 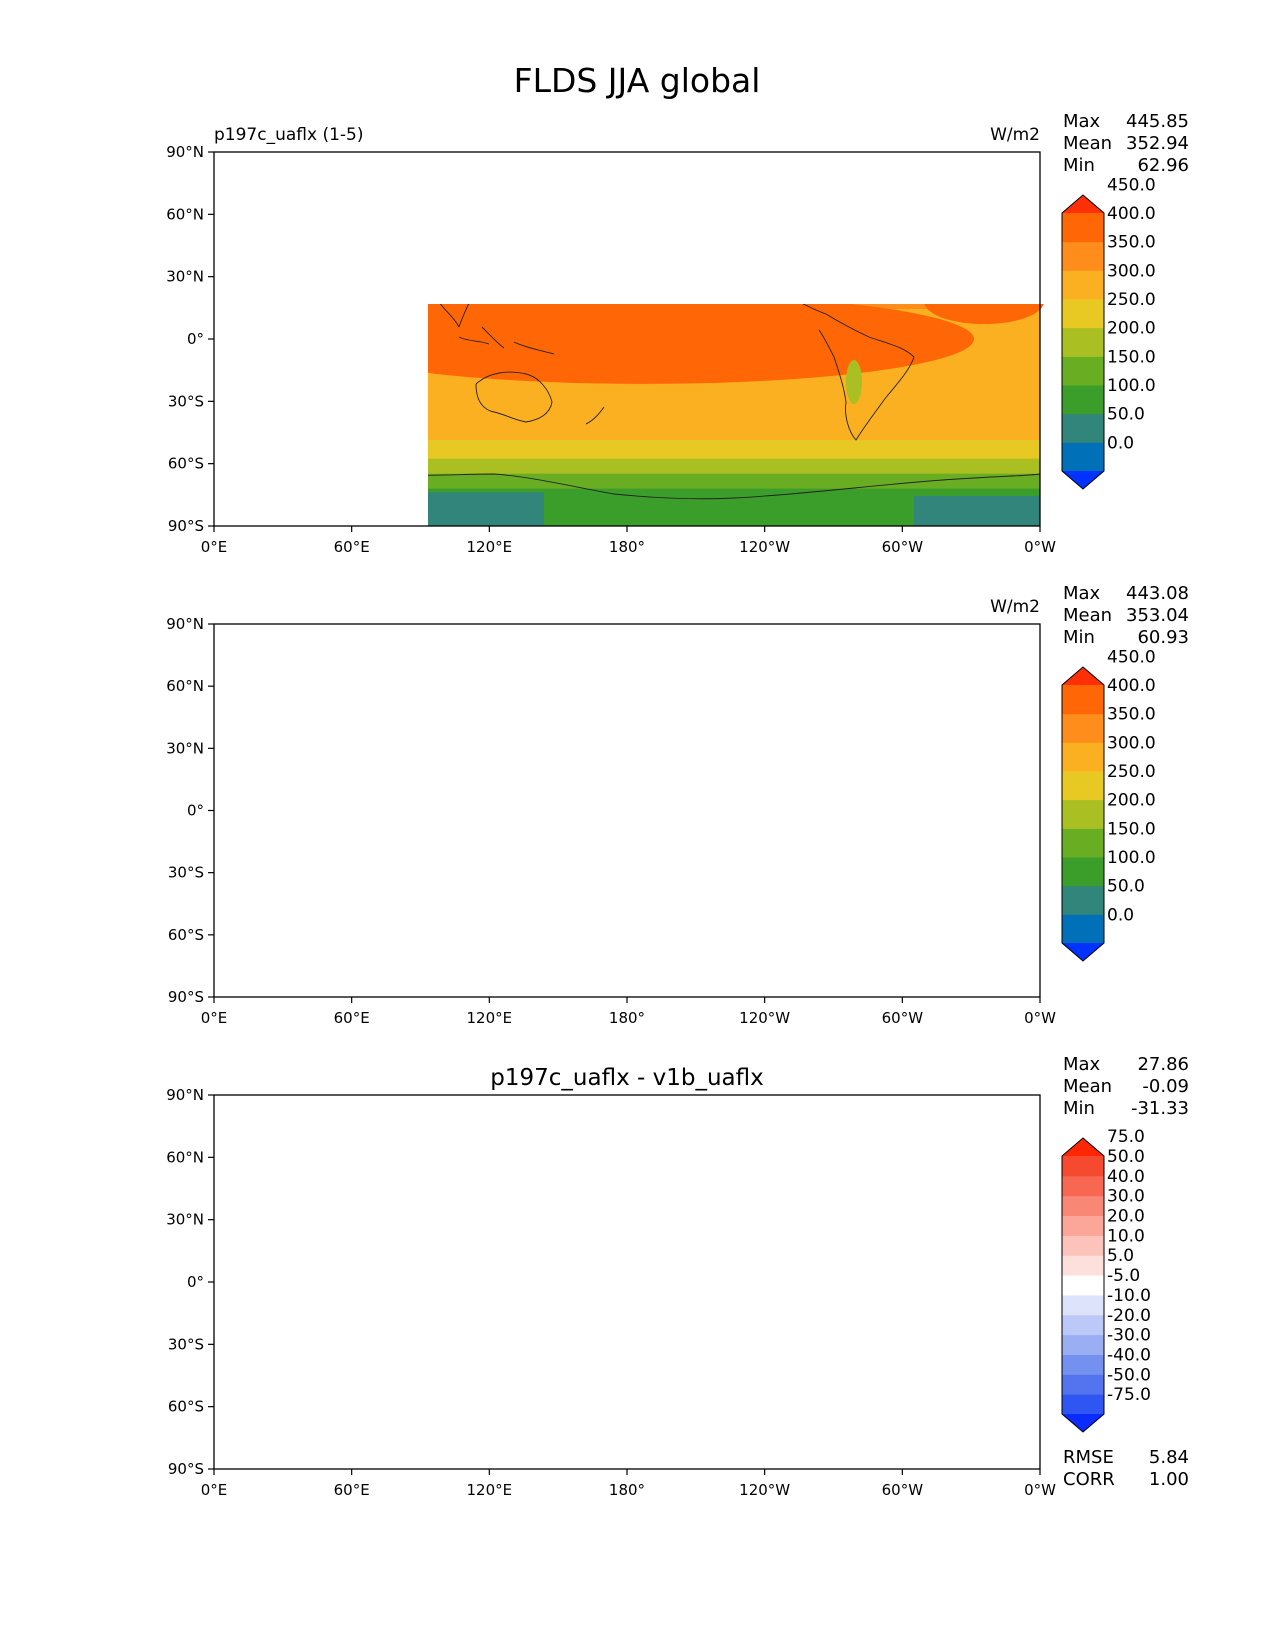 What do you see at coordinates (1131, 214) in the screenshot?
I see `colorbar-label: 400.0` at bounding box center [1131, 214].